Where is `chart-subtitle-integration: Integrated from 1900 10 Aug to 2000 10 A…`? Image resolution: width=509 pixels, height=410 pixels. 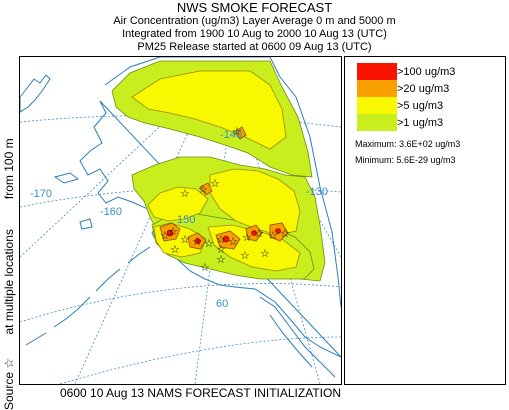
chart-subtitle-integration: Integrated from 1900 10 Aug to 2000 10 A… is located at coordinates (254, 34).